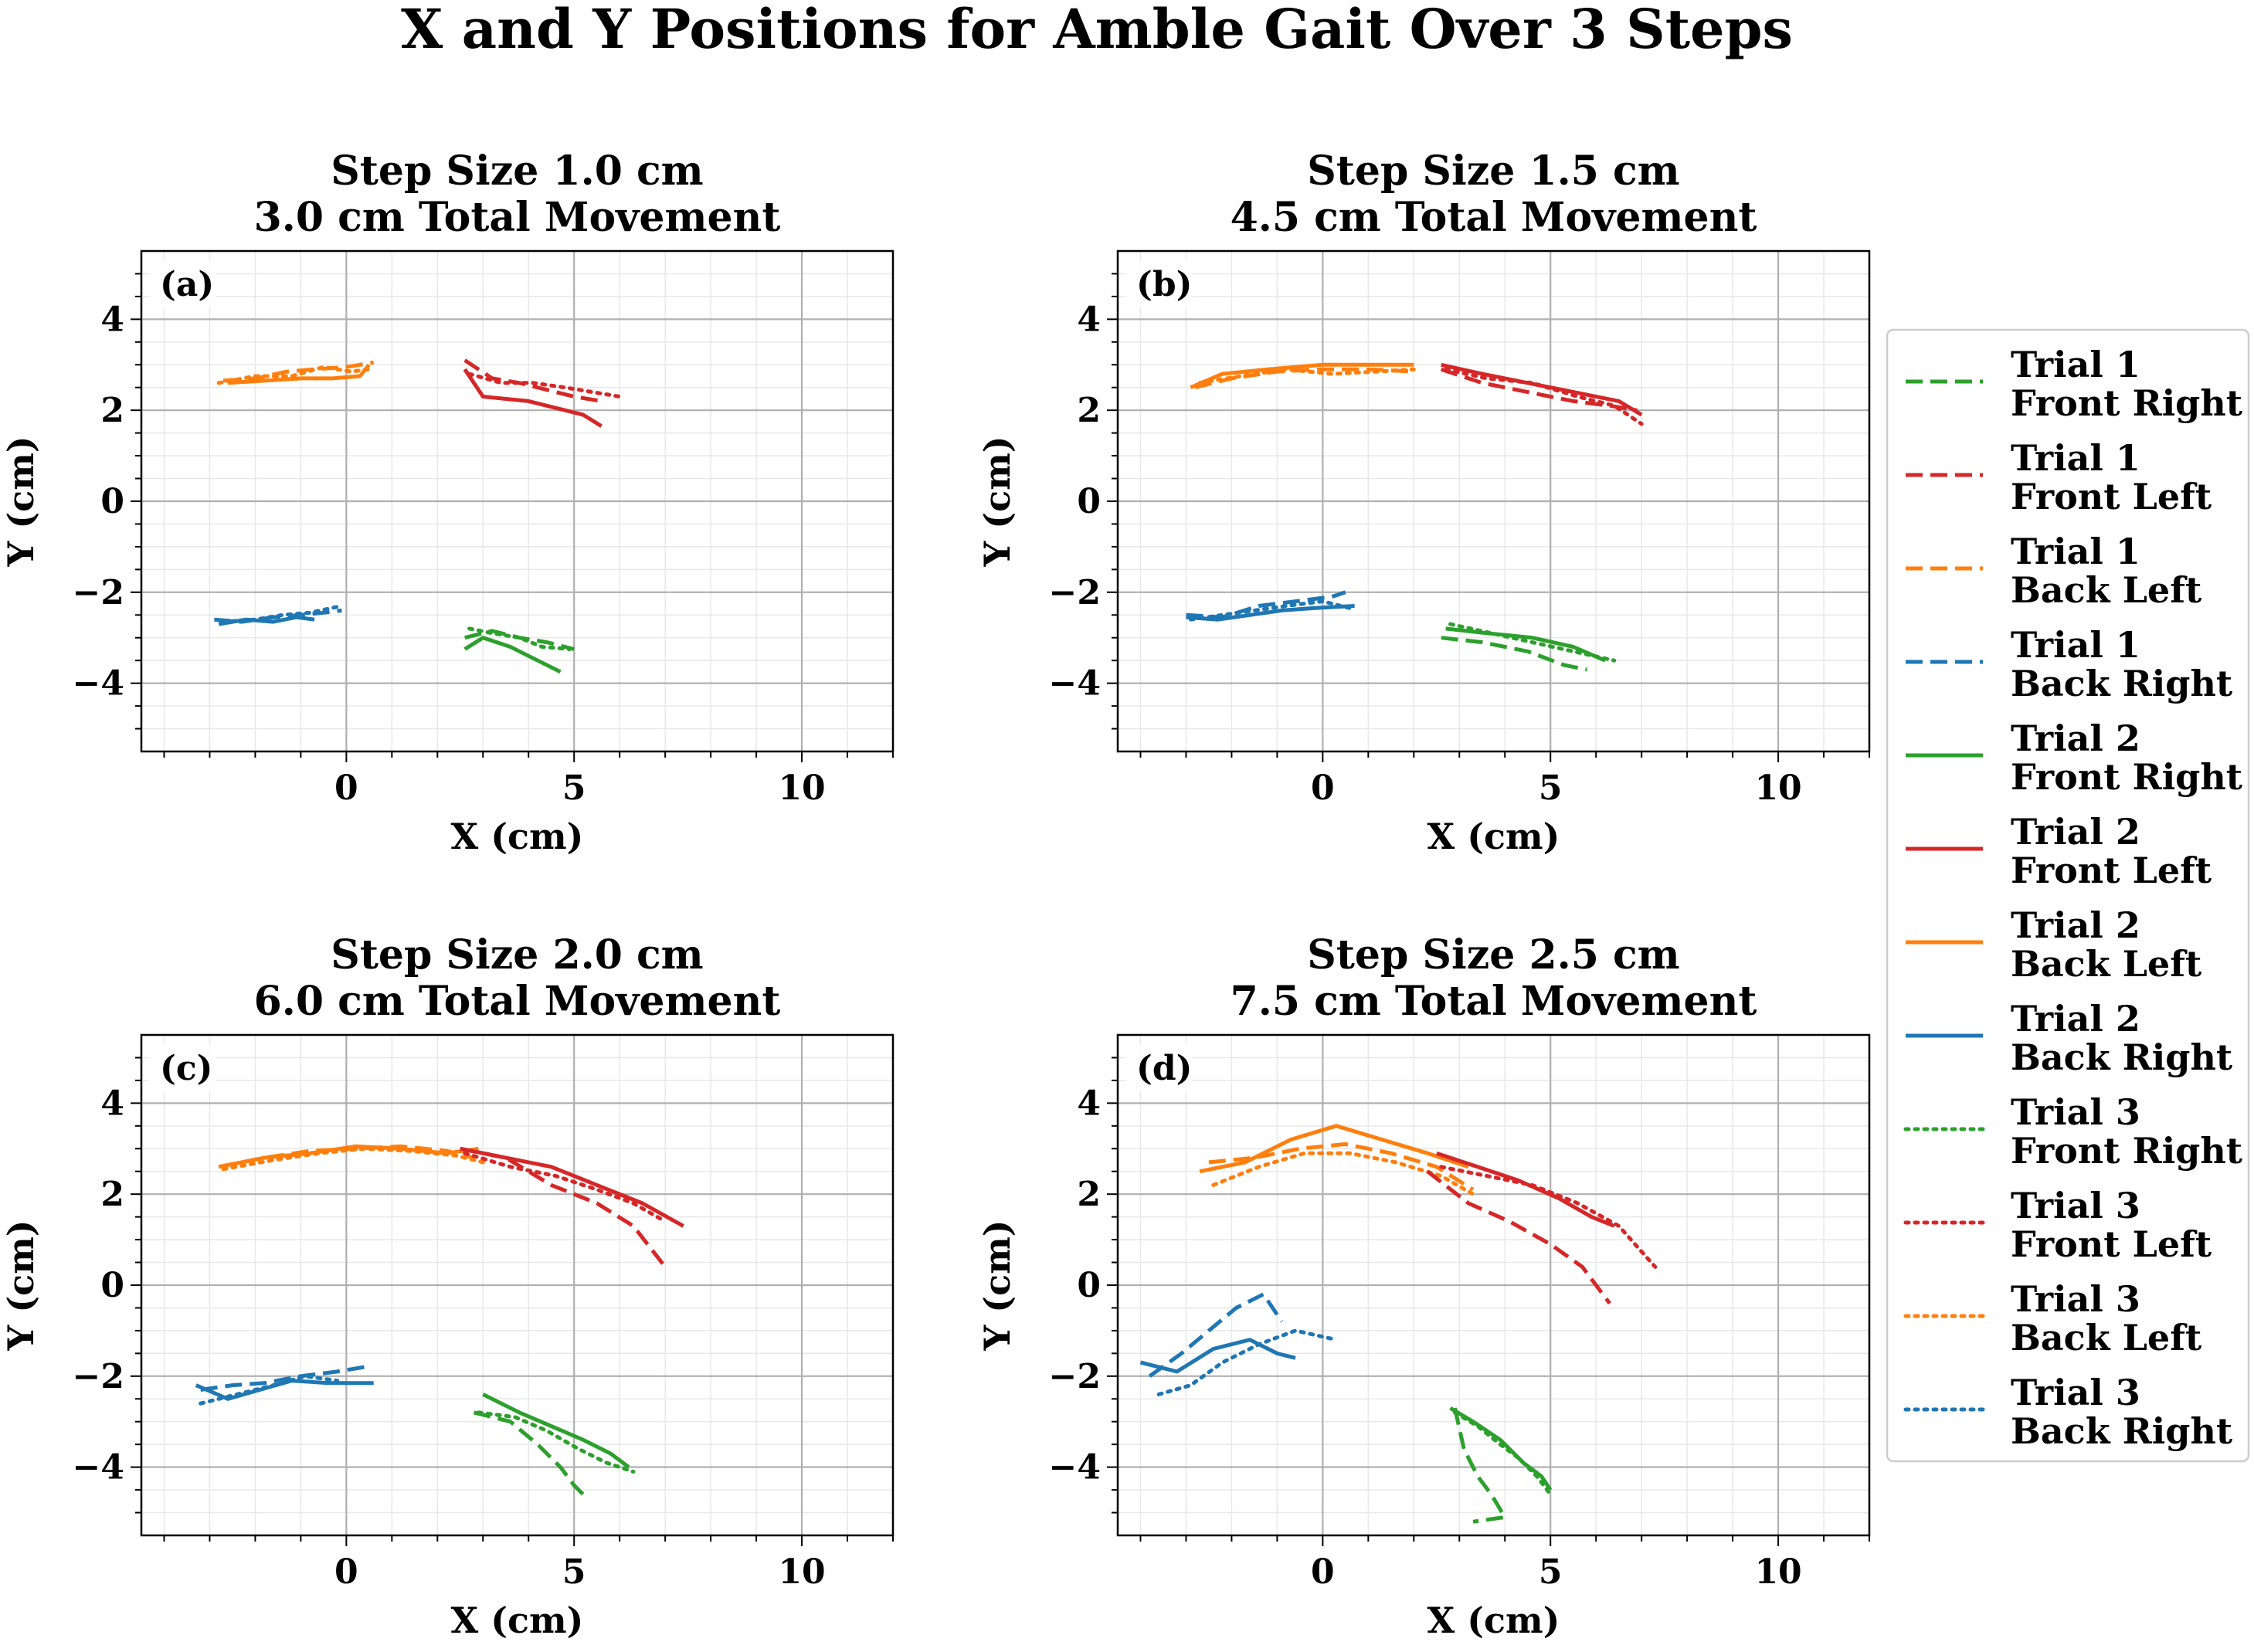  Describe the element at coordinates (187, 284) in the screenshot. I see `panel-label: (a)` at that location.